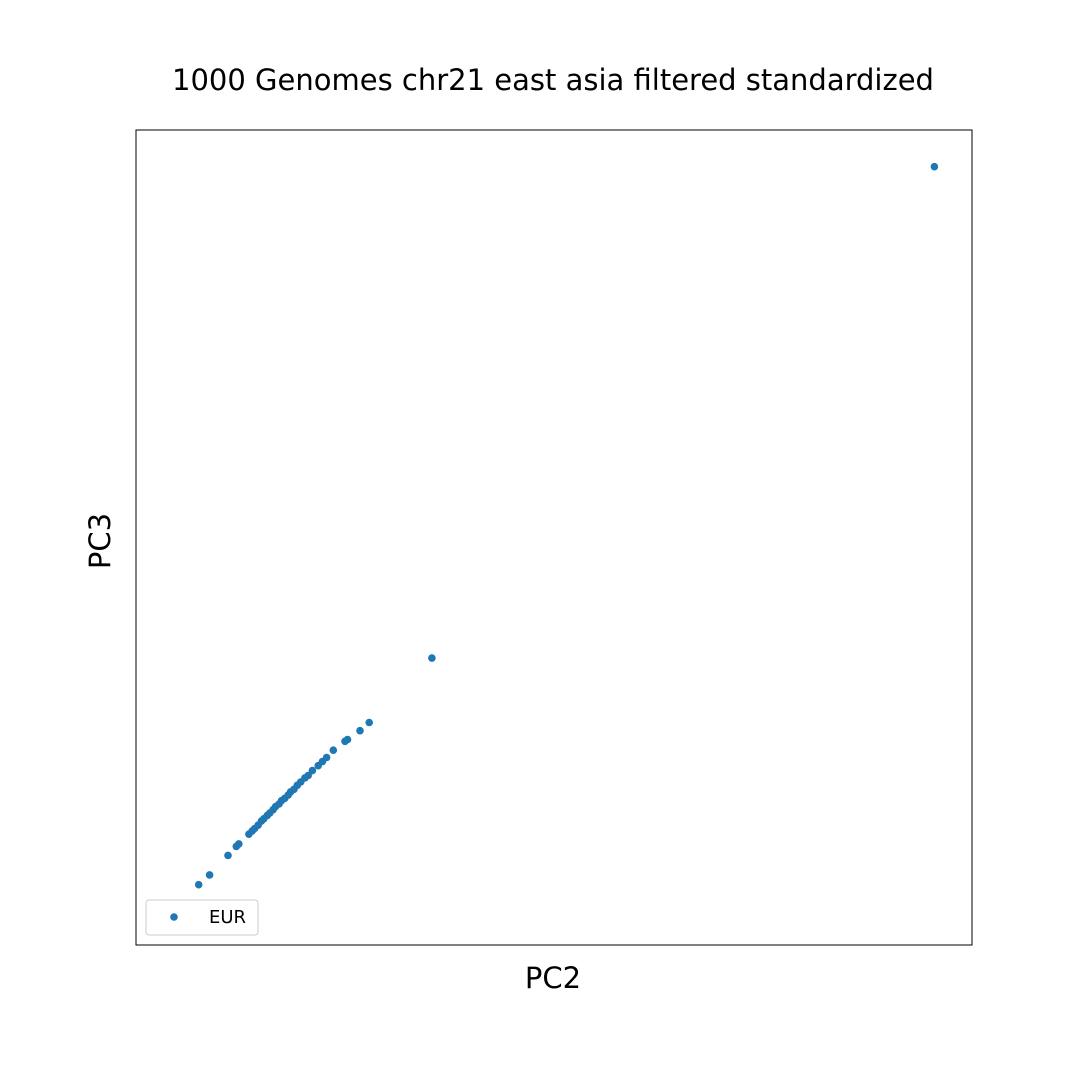  I want to click on y-axis-label: PC3, so click(100, 541).